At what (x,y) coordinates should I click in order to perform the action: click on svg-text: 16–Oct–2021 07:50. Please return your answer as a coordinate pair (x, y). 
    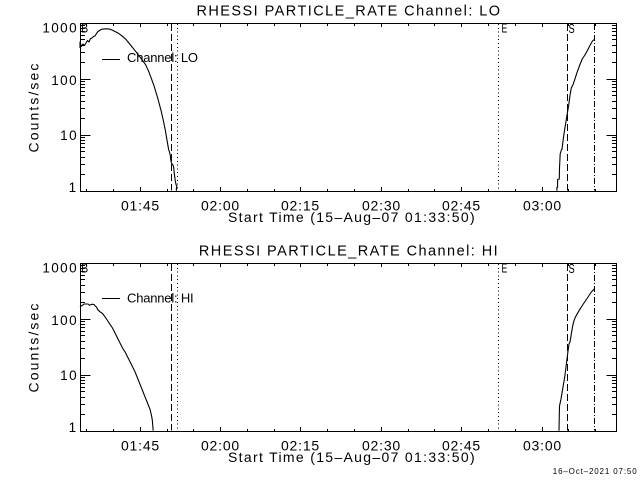
    Looking at the image, I should click on (595, 471).